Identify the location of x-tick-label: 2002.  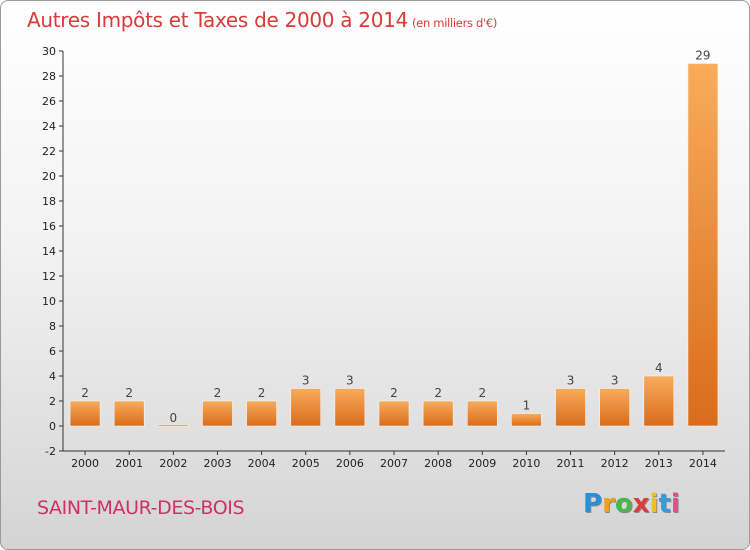
(173, 463).